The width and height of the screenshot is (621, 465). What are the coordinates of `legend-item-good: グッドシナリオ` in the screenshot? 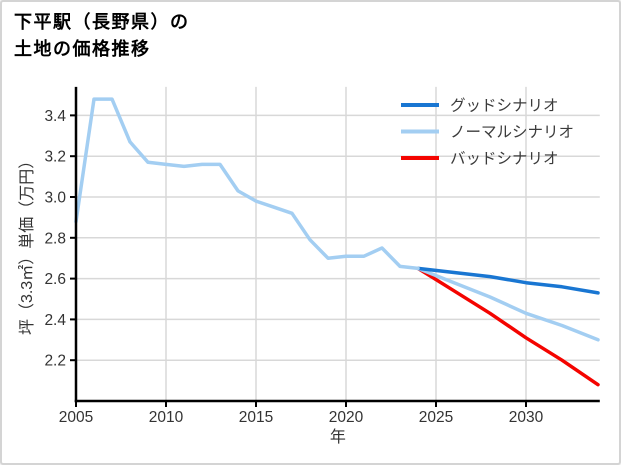 It's located at (480, 106).